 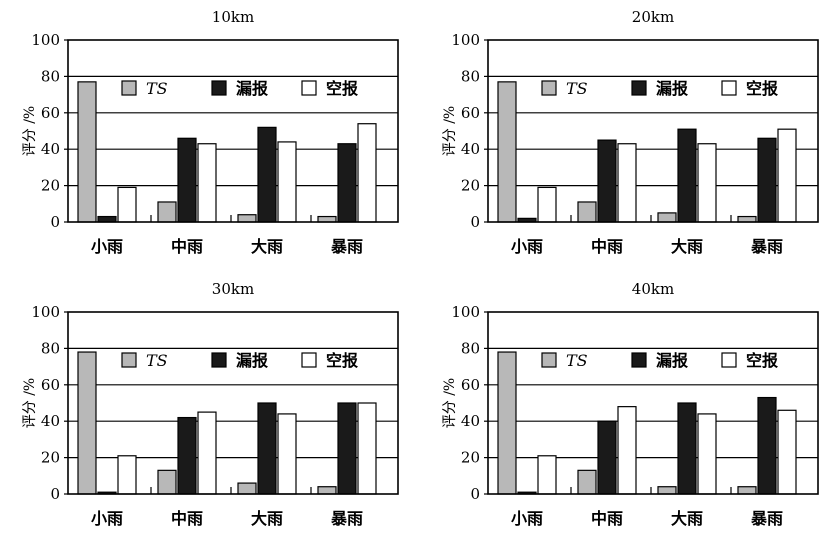 What do you see at coordinates (653, 289) in the screenshot?
I see `chart-title: 40km` at bounding box center [653, 289].